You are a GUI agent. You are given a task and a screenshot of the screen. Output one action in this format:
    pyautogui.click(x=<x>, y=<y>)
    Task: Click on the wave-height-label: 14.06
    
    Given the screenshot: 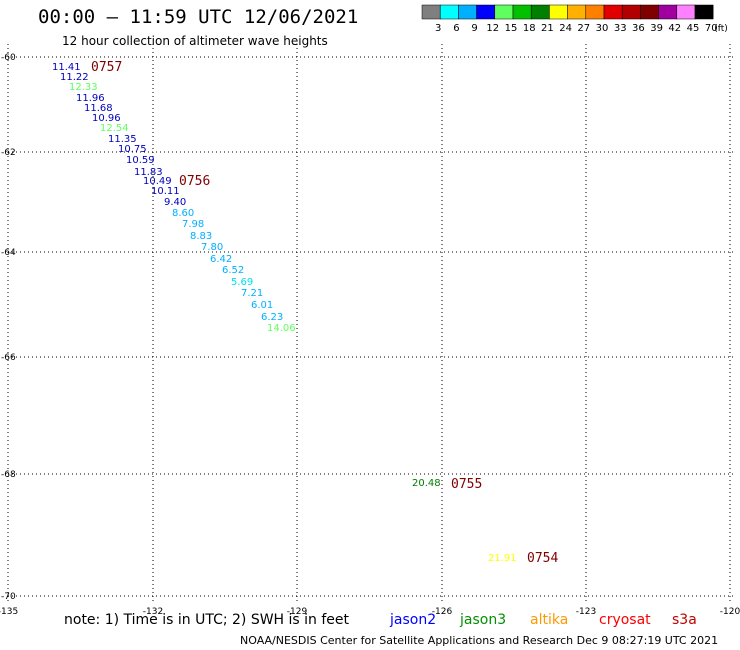 What is the action you would take?
    pyautogui.click(x=281, y=328)
    